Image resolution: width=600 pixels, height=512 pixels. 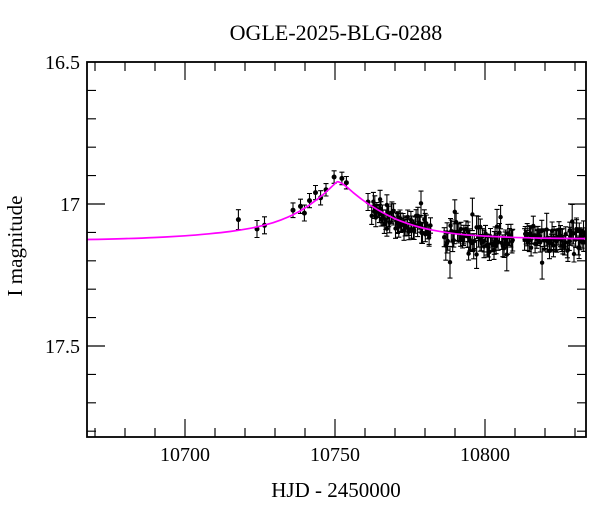 What do you see at coordinates (336, 210) in the screenshot?
I see `model-curve` at bounding box center [336, 210].